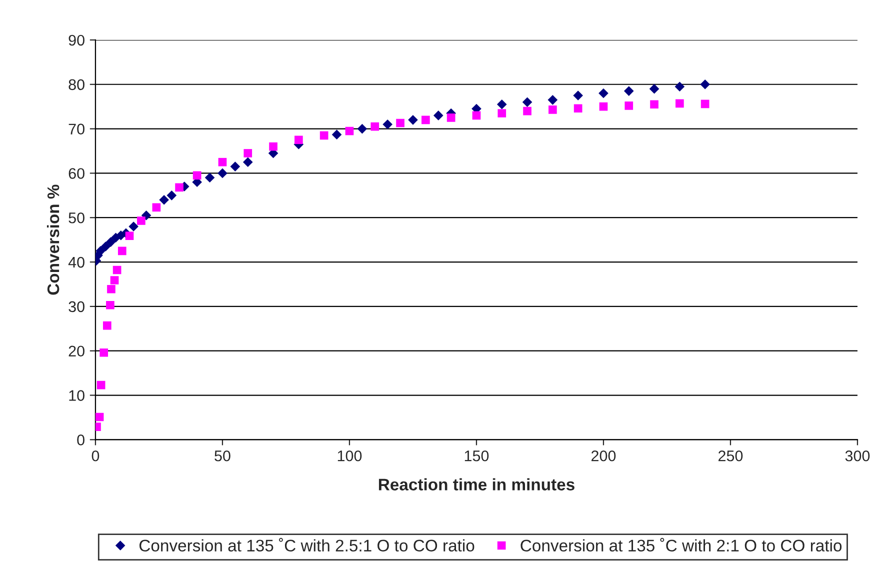 This screenshot has width=884, height=571. What do you see at coordinates (306, 545) in the screenshot?
I see `legend-label: Conversion at 135 ˚C with 2.5:1 O to CO ratio` at bounding box center [306, 545].